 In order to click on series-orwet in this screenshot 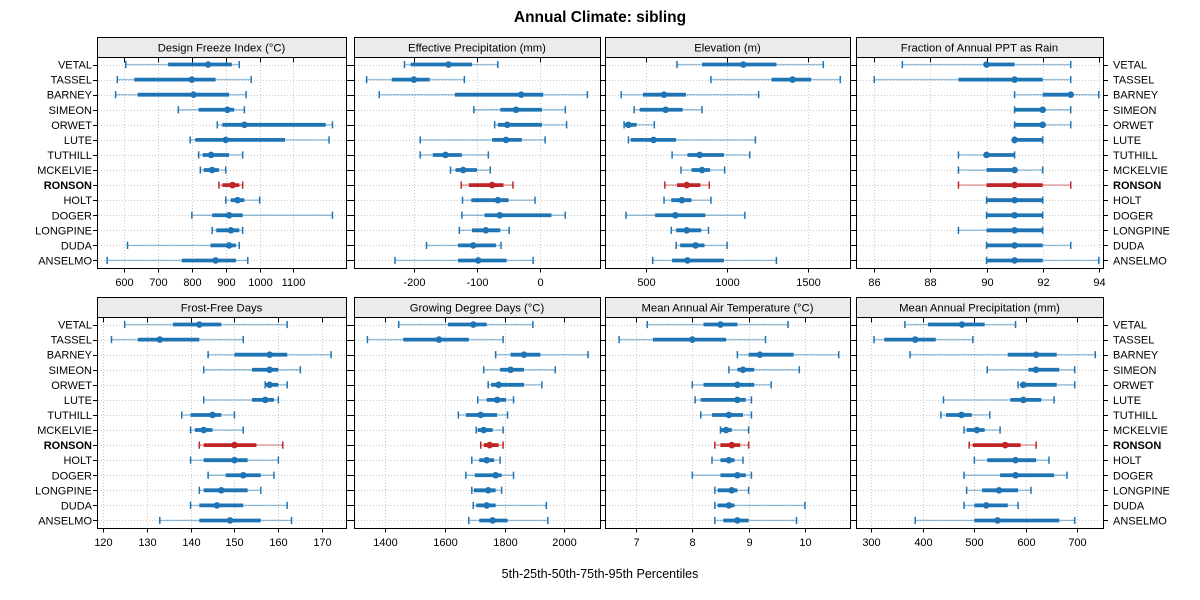, I will do `click(530, 125)`.